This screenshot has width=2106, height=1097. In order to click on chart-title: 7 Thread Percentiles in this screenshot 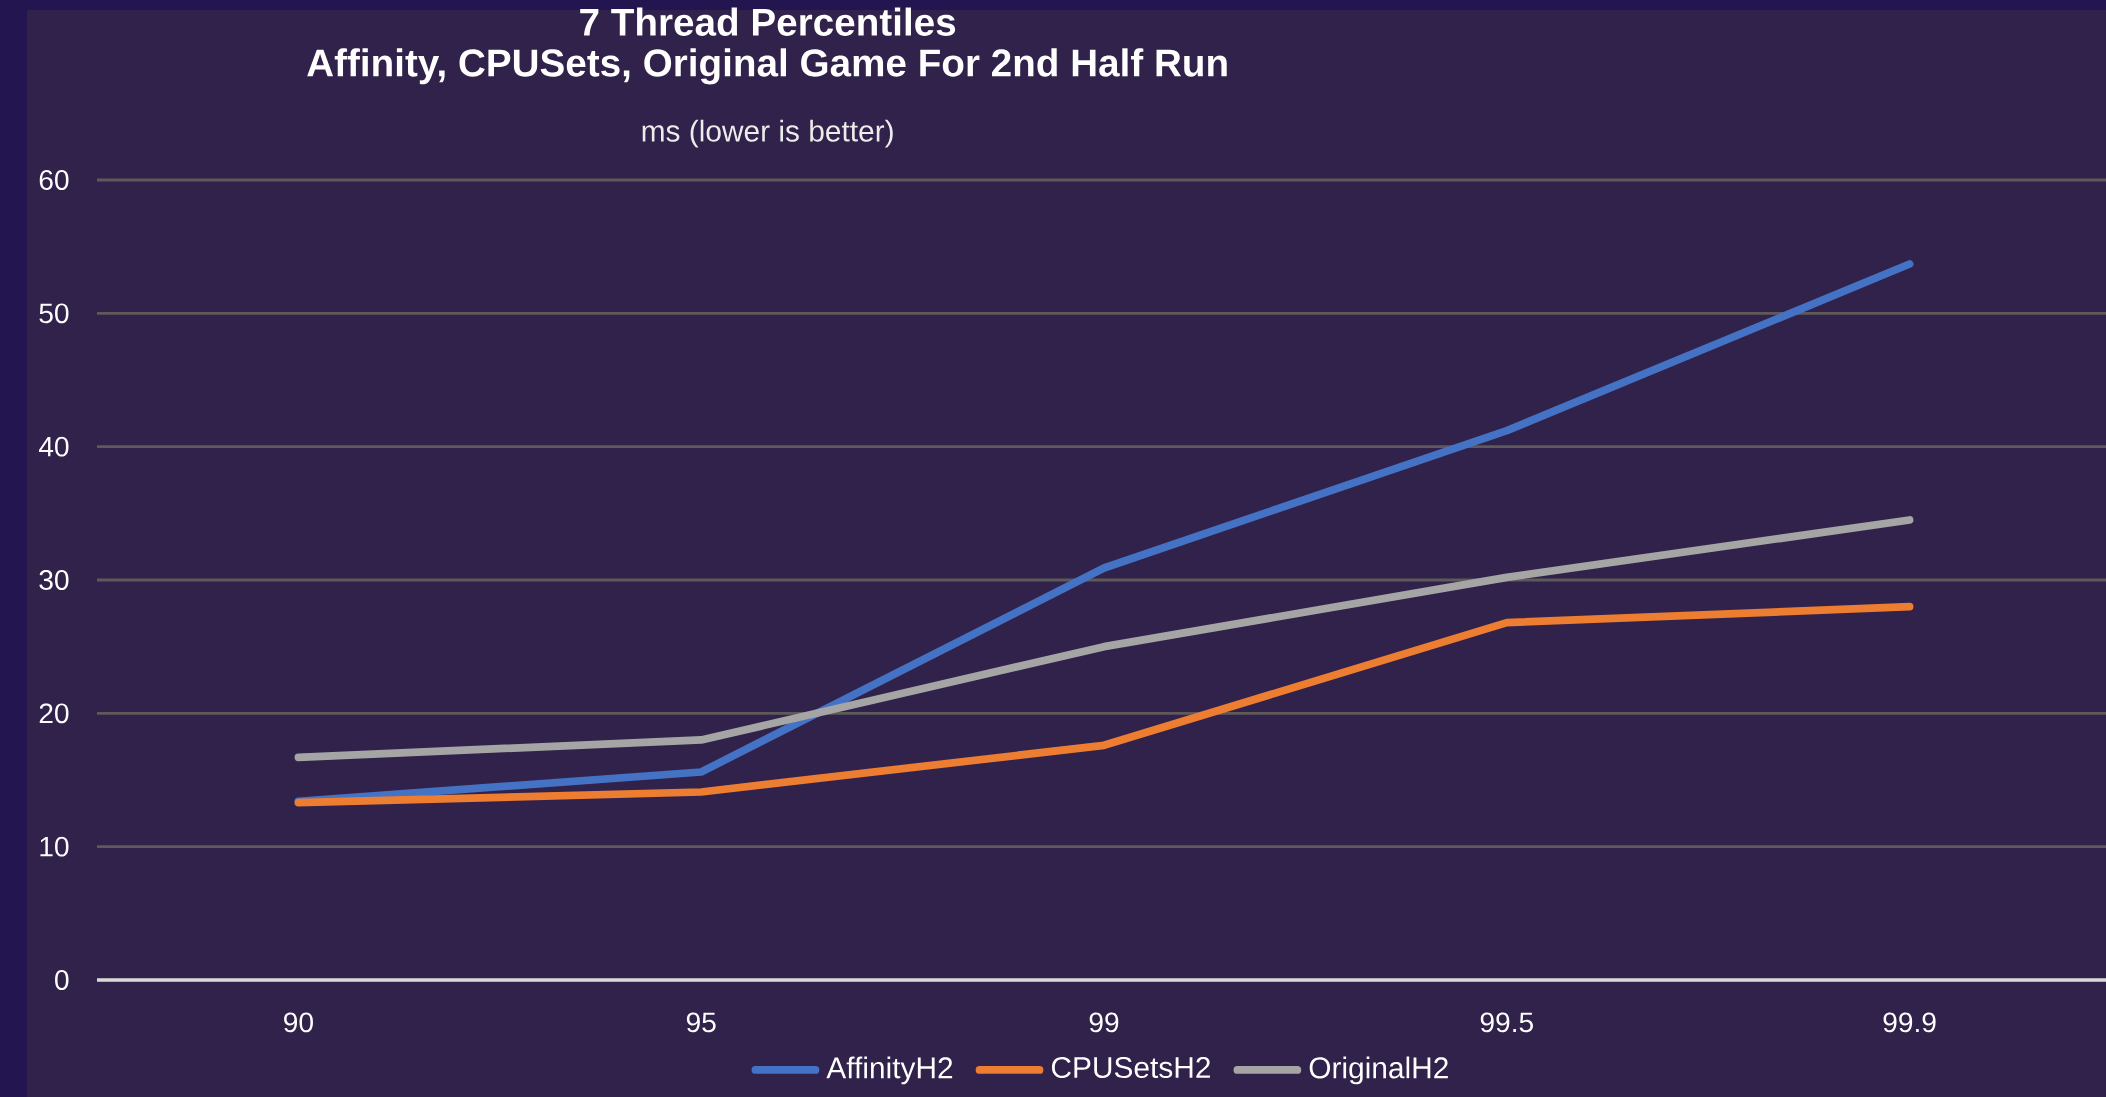, I will do `click(768, 21)`.